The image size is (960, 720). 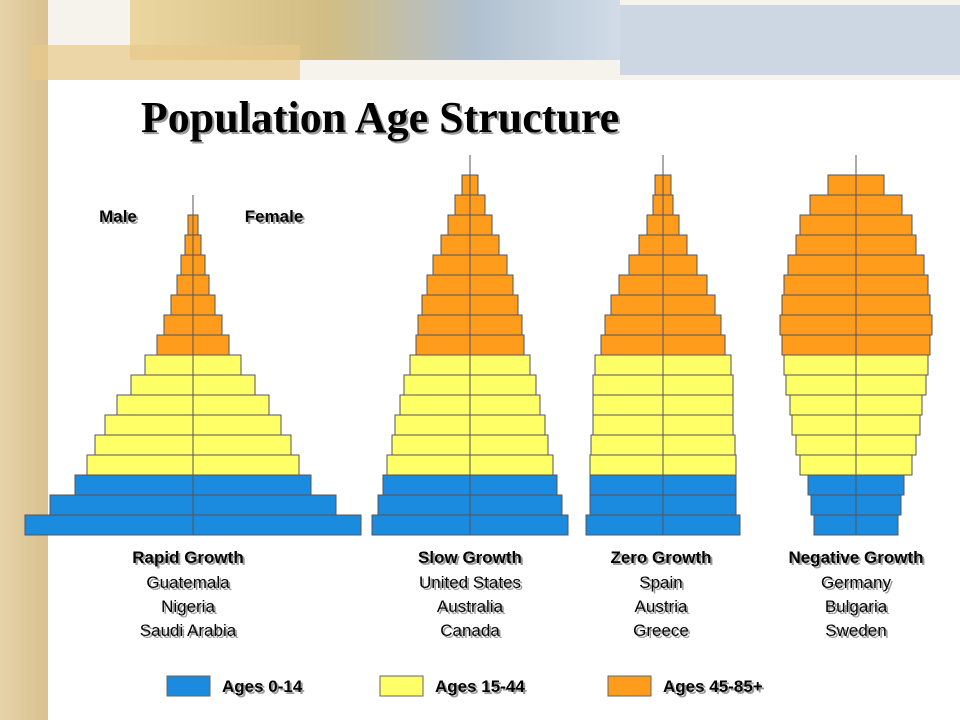 What do you see at coordinates (165, 62) in the screenshot?
I see `header-image` at bounding box center [165, 62].